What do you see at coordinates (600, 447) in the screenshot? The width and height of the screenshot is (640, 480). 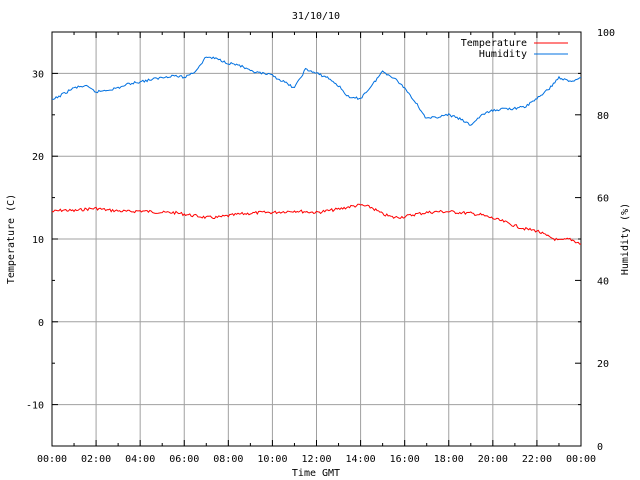 I see `y2-tick-label: 0` at bounding box center [600, 447].